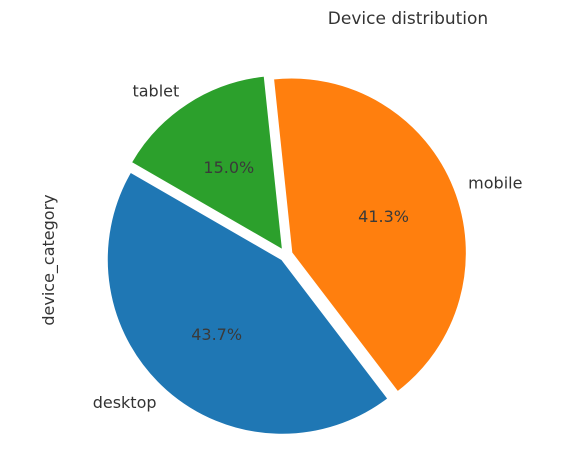  I want to click on slice-percent-mobile: 41.3%, so click(383, 216).